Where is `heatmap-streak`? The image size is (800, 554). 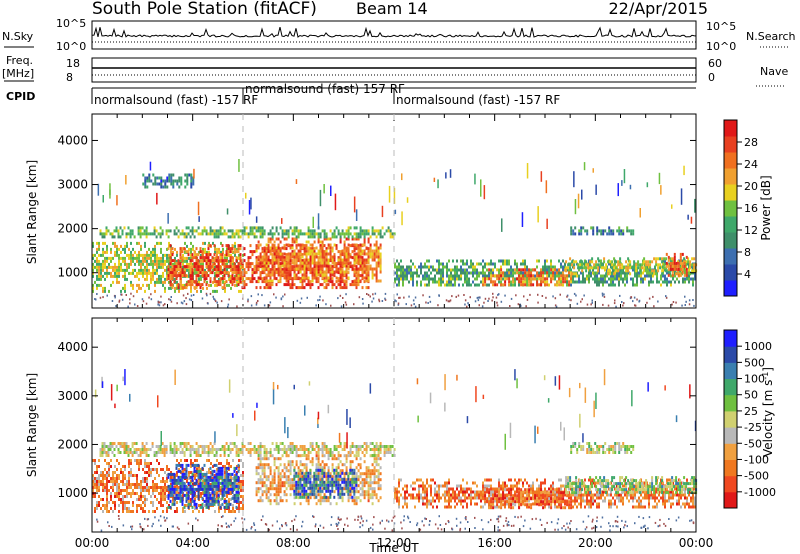
heatmap-streak is located at coordinates (434, 179).